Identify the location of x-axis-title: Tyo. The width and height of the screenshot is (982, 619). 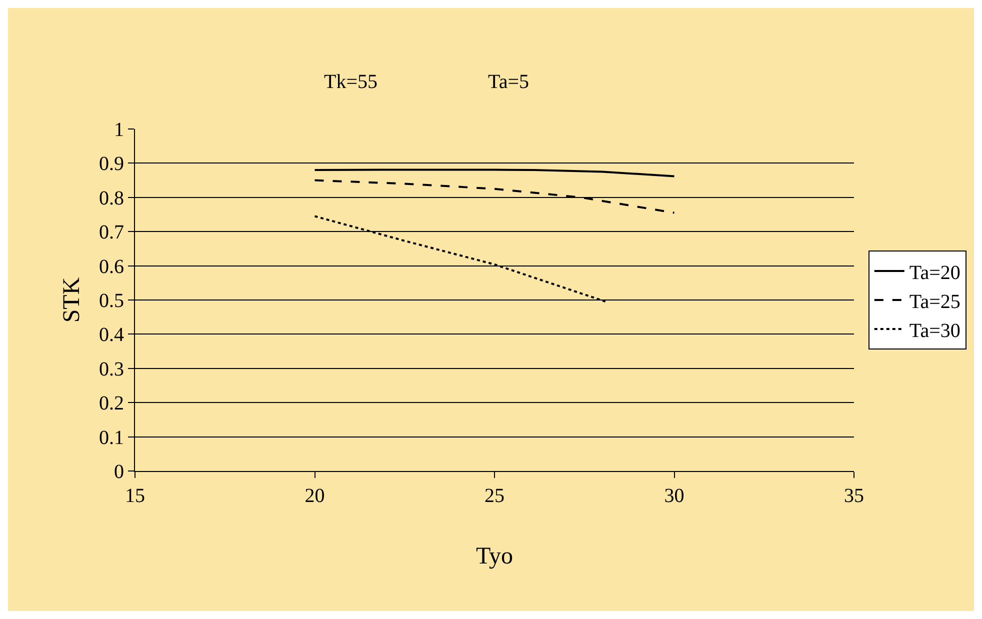
(494, 556).